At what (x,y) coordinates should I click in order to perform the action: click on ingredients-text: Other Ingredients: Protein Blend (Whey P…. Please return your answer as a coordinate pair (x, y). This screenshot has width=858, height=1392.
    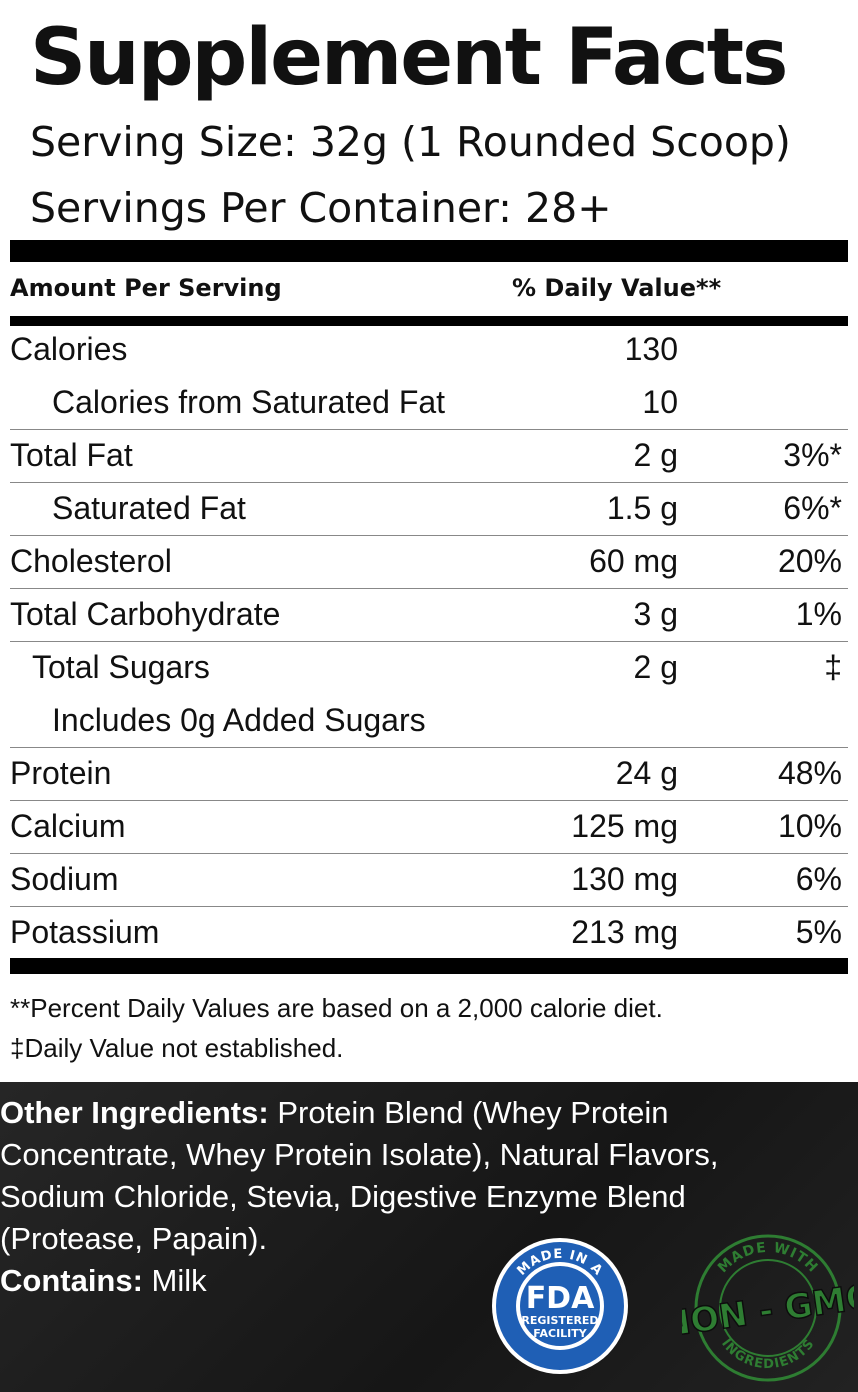
    Looking at the image, I should click on (425, 1197).